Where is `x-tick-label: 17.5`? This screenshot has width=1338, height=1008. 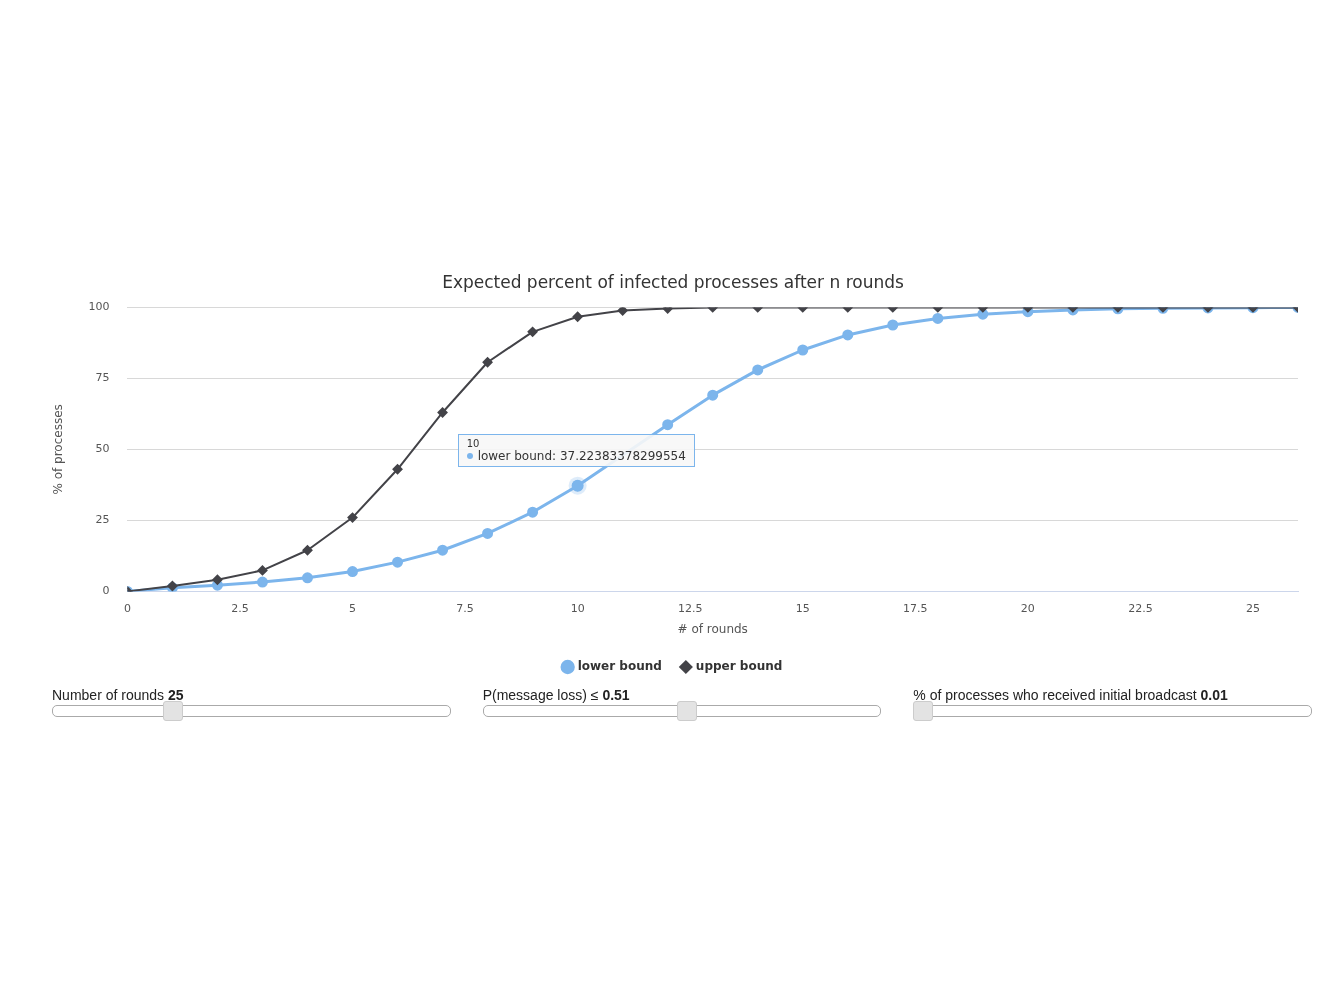 x-tick-label: 17.5 is located at coordinates (915, 608).